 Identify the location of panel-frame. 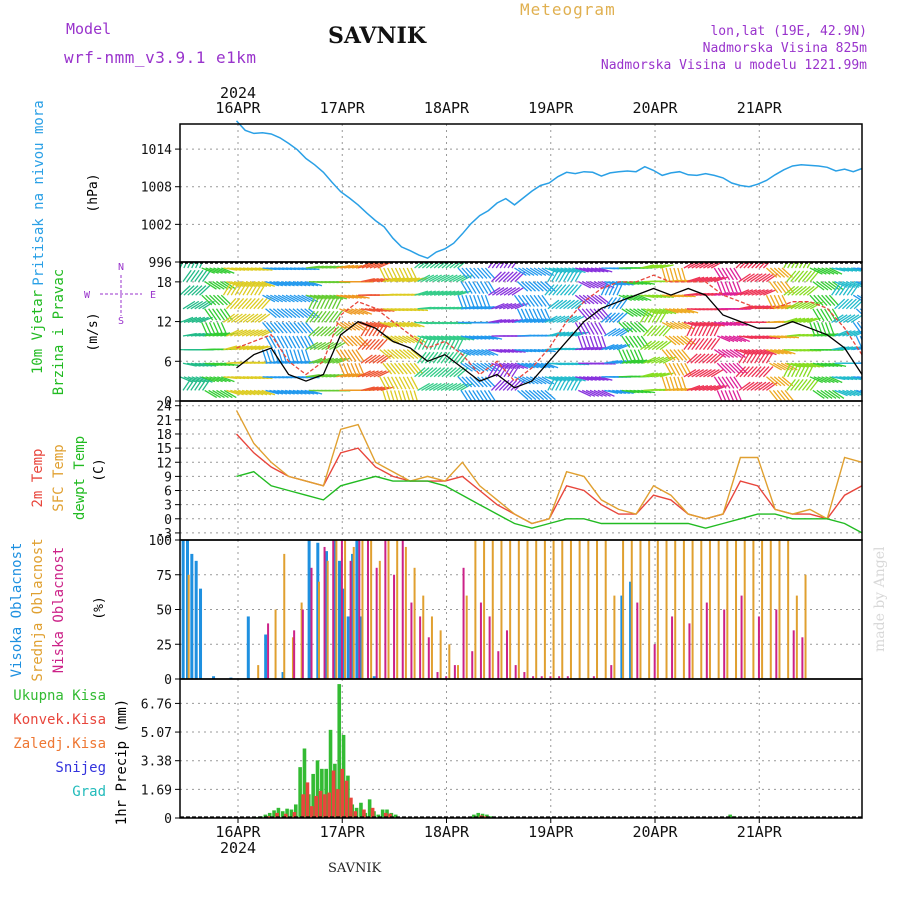
(521, 748).